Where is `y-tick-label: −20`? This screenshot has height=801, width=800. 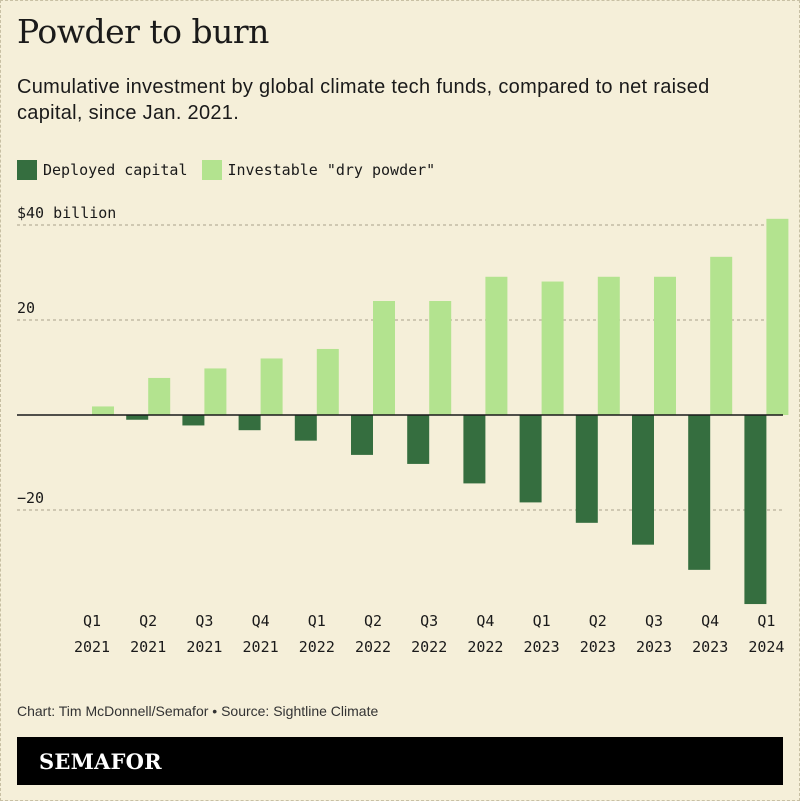
y-tick-label: −20 is located at coordinates (30, 498).